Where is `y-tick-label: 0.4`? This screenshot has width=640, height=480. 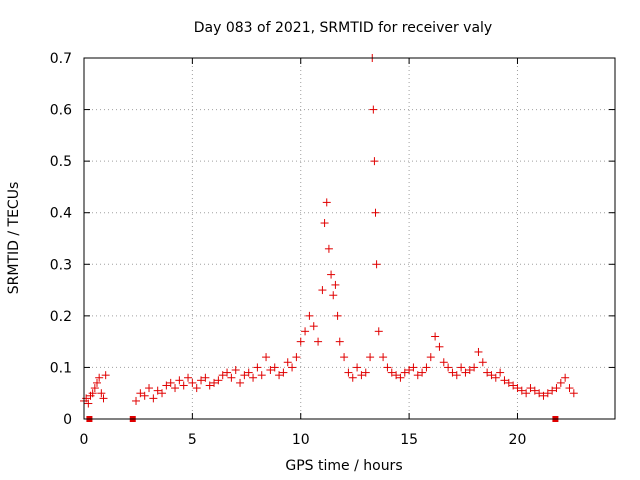 y-tick-label: 0.4 is located at coordinates (61, 214).